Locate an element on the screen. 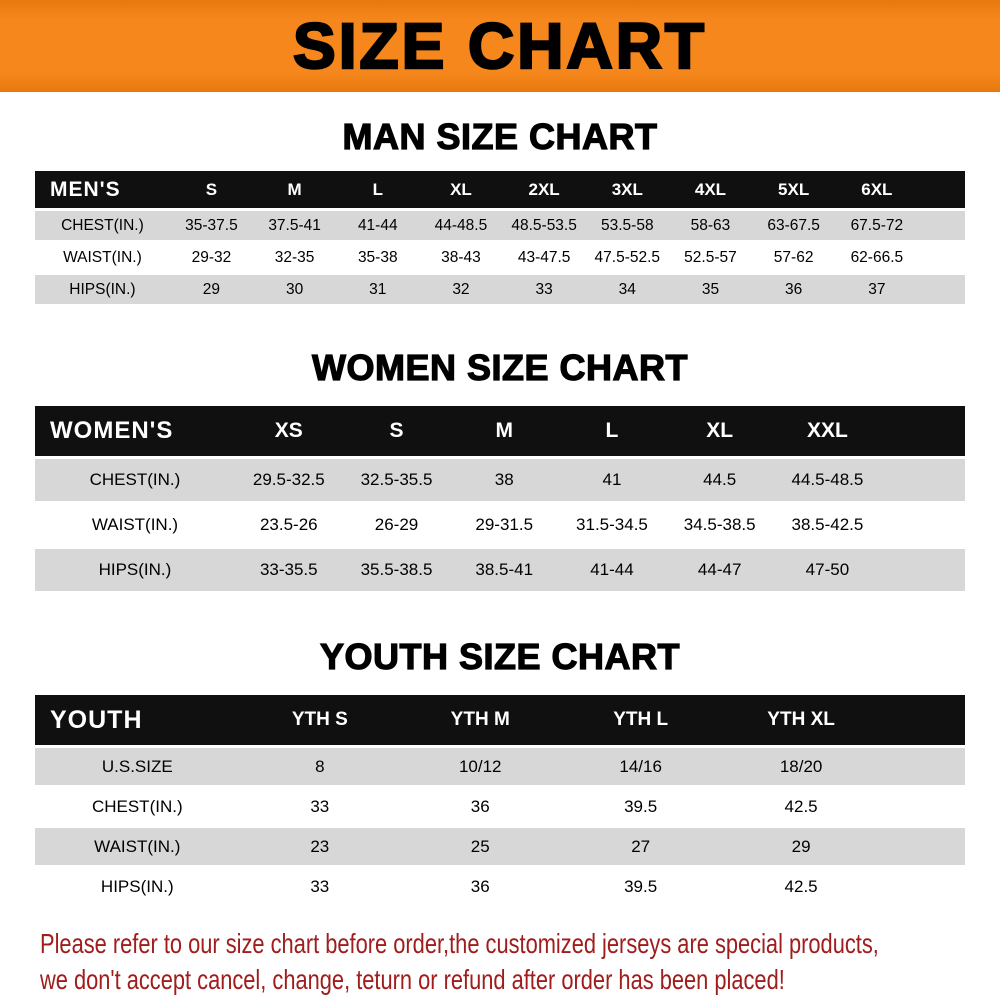 The height and width of the screenshot is (1000, 1000). size-value-cell: 29-32 is located at coordinates (211, 257).